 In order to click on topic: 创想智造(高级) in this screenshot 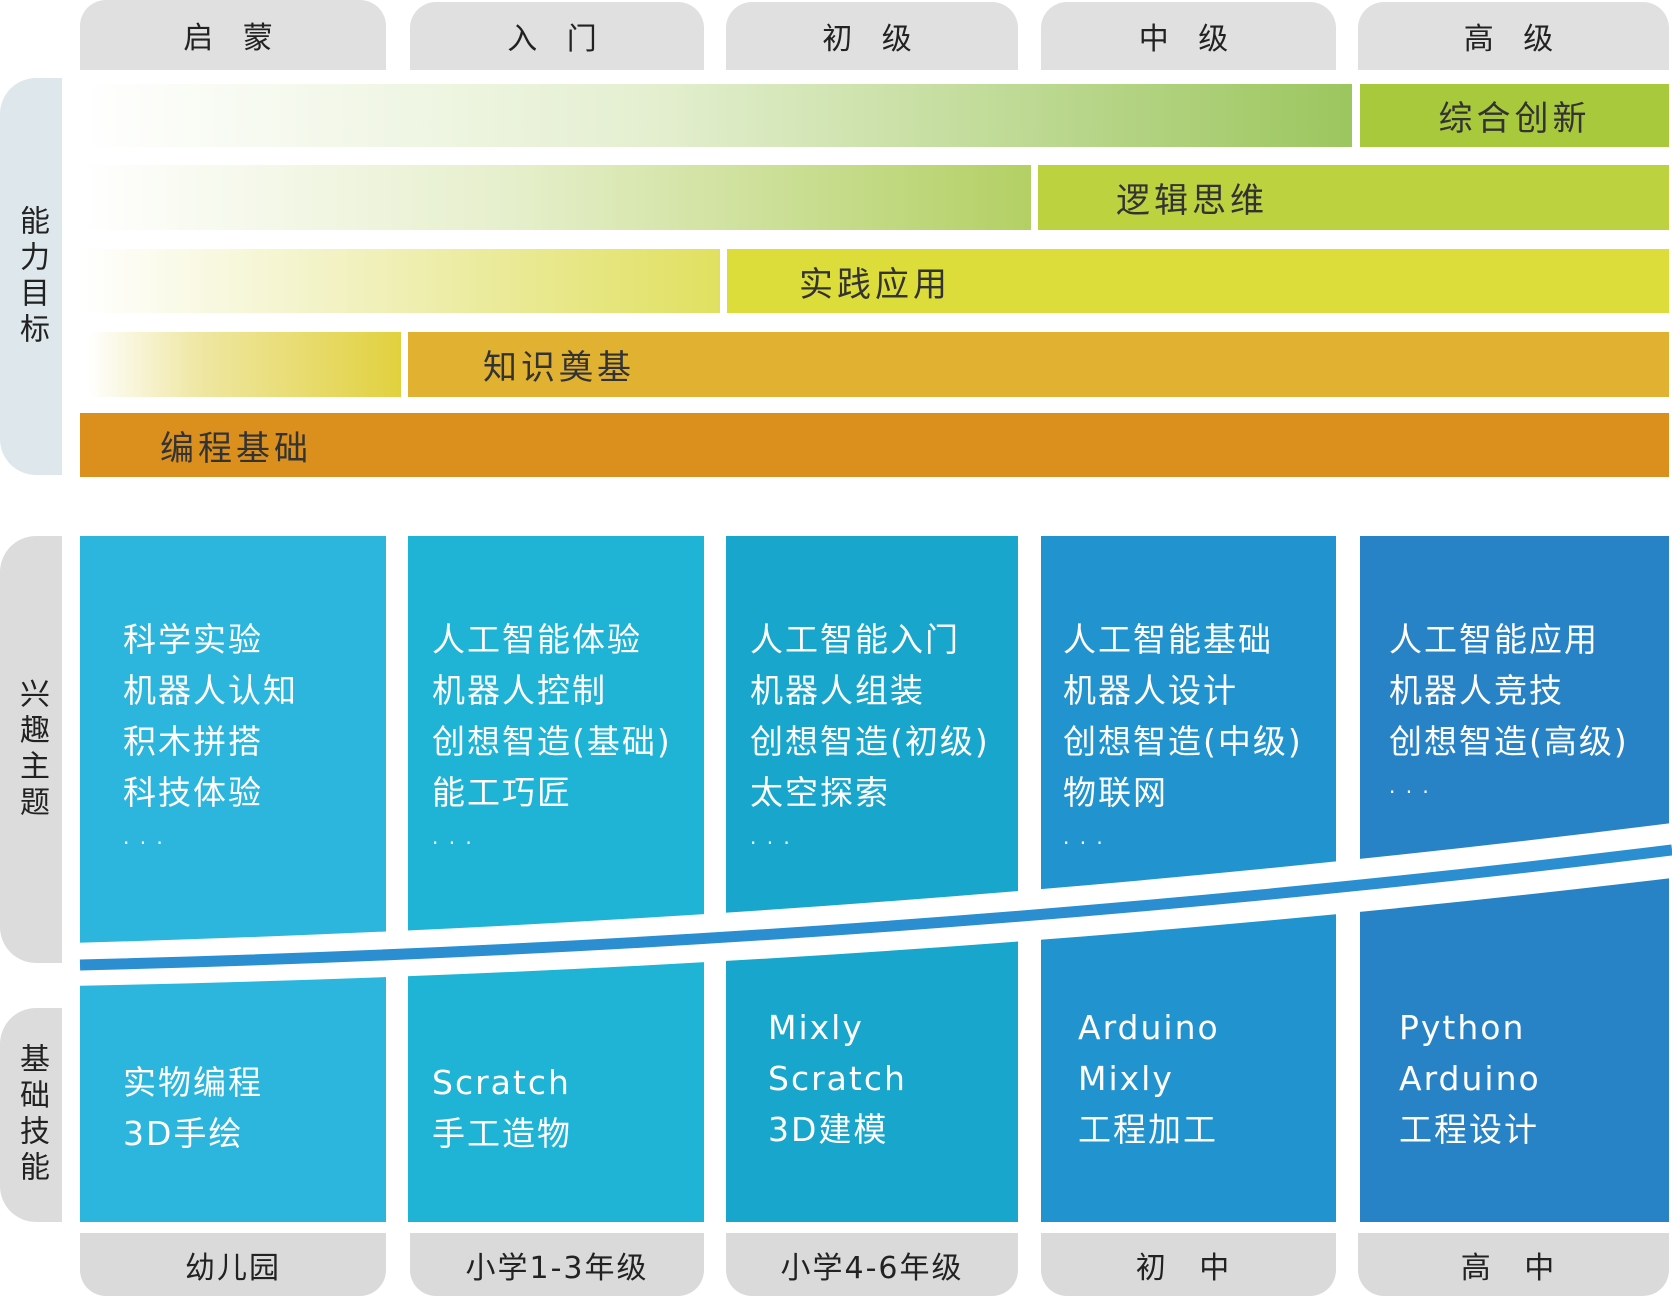, I will do `click(1509, 741)`.